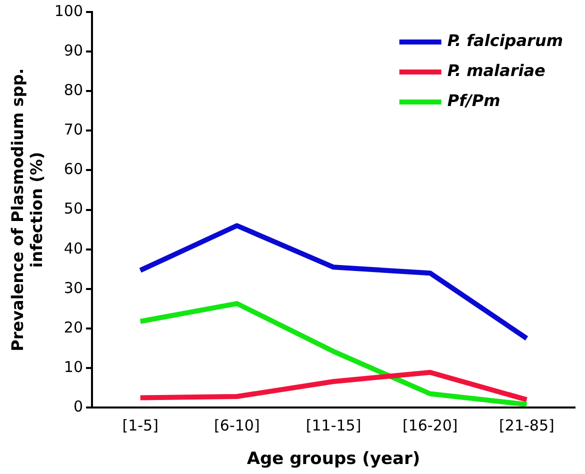 Image resolution: width=585 pixels, height=474 pixels. What do you see at coordinates (505, 40) in the screenshot?
I see `legend-label: P. falciparum` at bounding box center [505, 40].